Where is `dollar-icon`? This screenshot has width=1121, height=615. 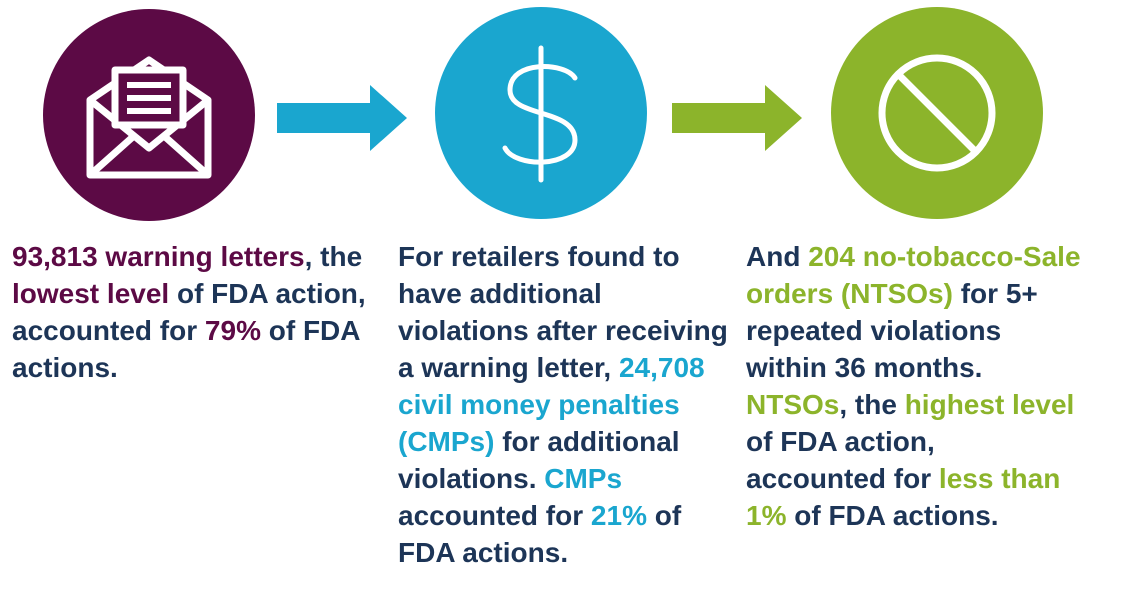
dollar-icon is located at coordinates (540, 114).